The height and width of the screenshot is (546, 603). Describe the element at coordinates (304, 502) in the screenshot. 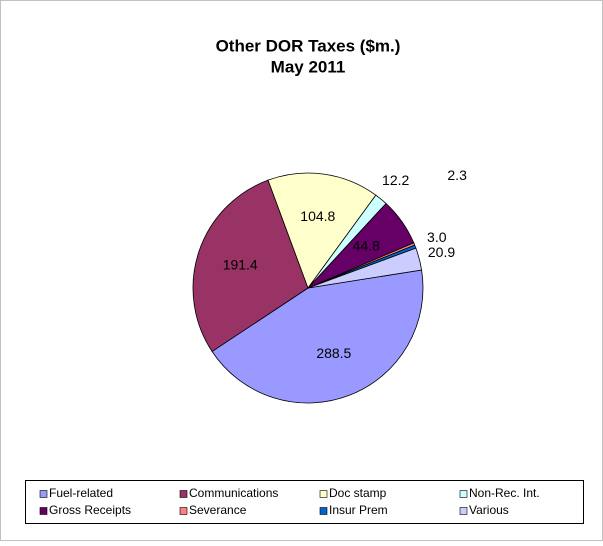

I see `legend-box` at that location.